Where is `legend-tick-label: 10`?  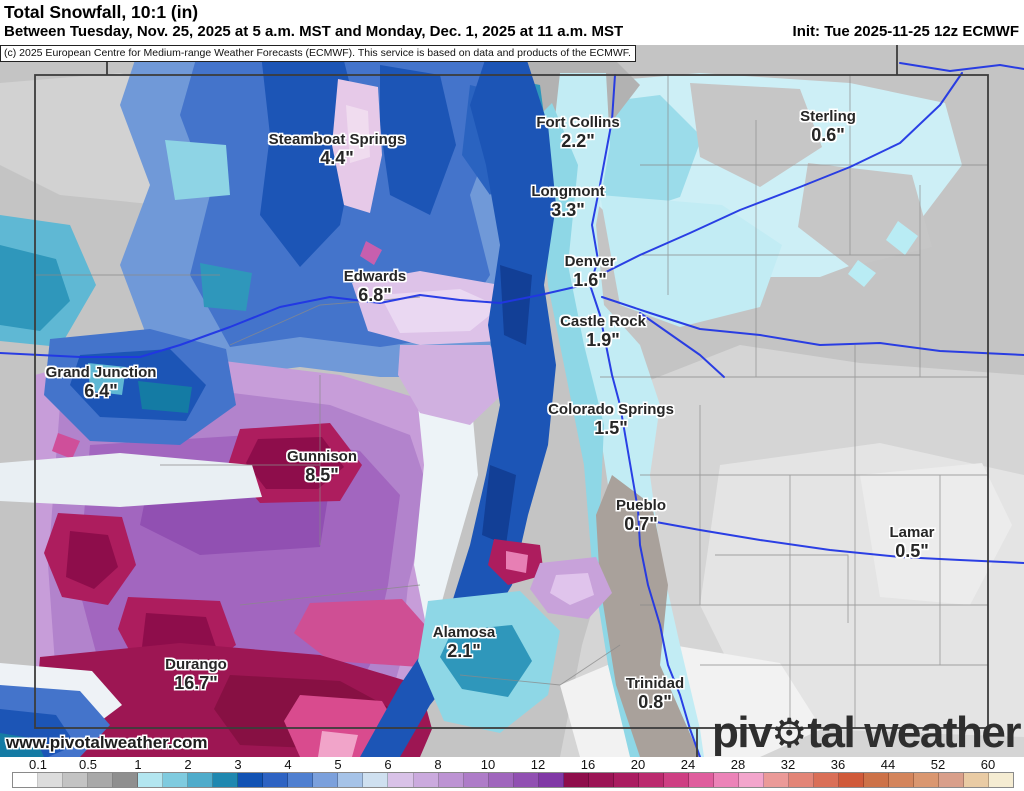
legend-tick-label: 10 is located at coordinates (488, 764).